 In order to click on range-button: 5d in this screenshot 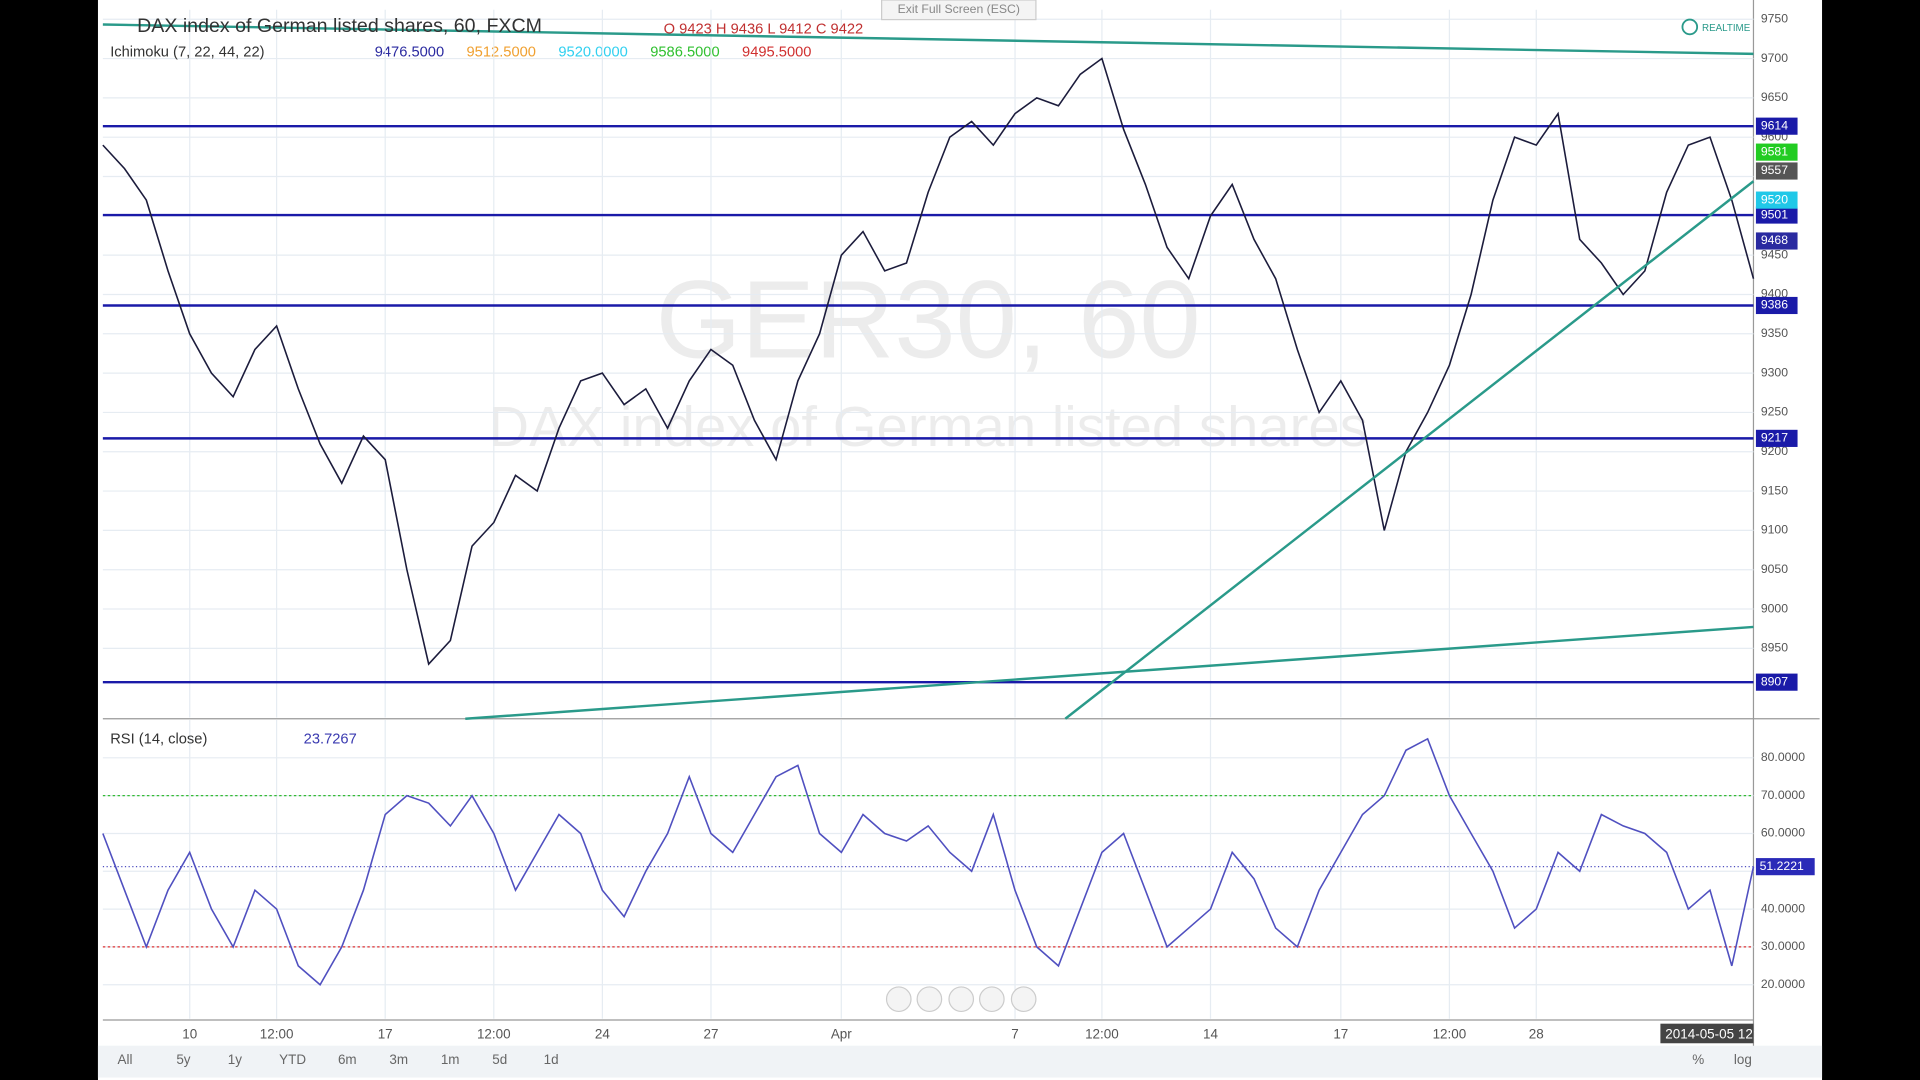, I will do `click(499, 1059)`.